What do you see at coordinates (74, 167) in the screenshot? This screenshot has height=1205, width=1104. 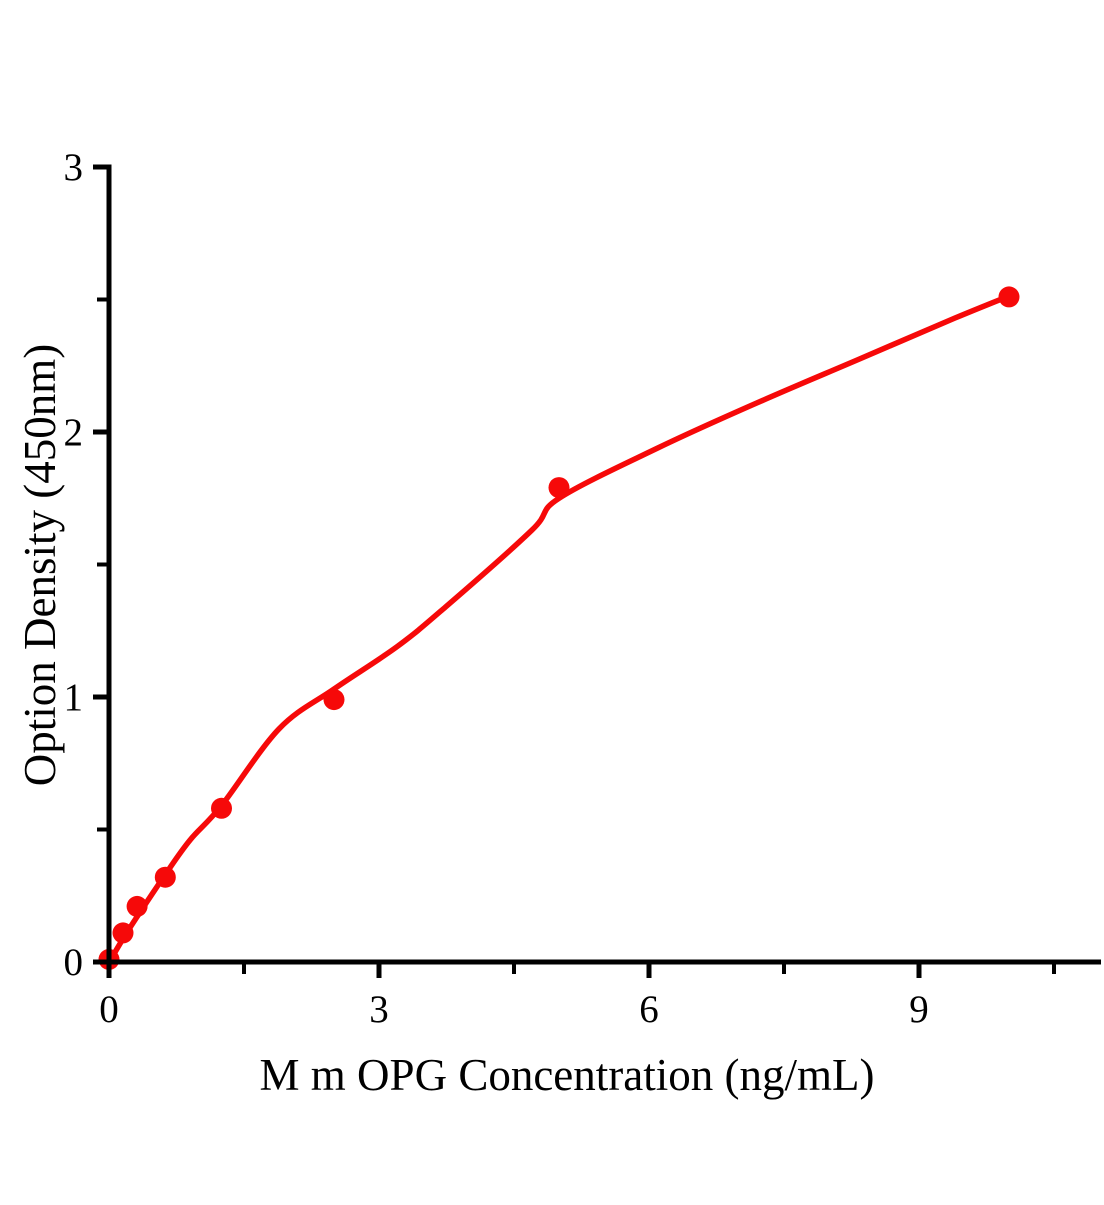 I see `y-tick-label: 3` at bounding box center [74, 167].